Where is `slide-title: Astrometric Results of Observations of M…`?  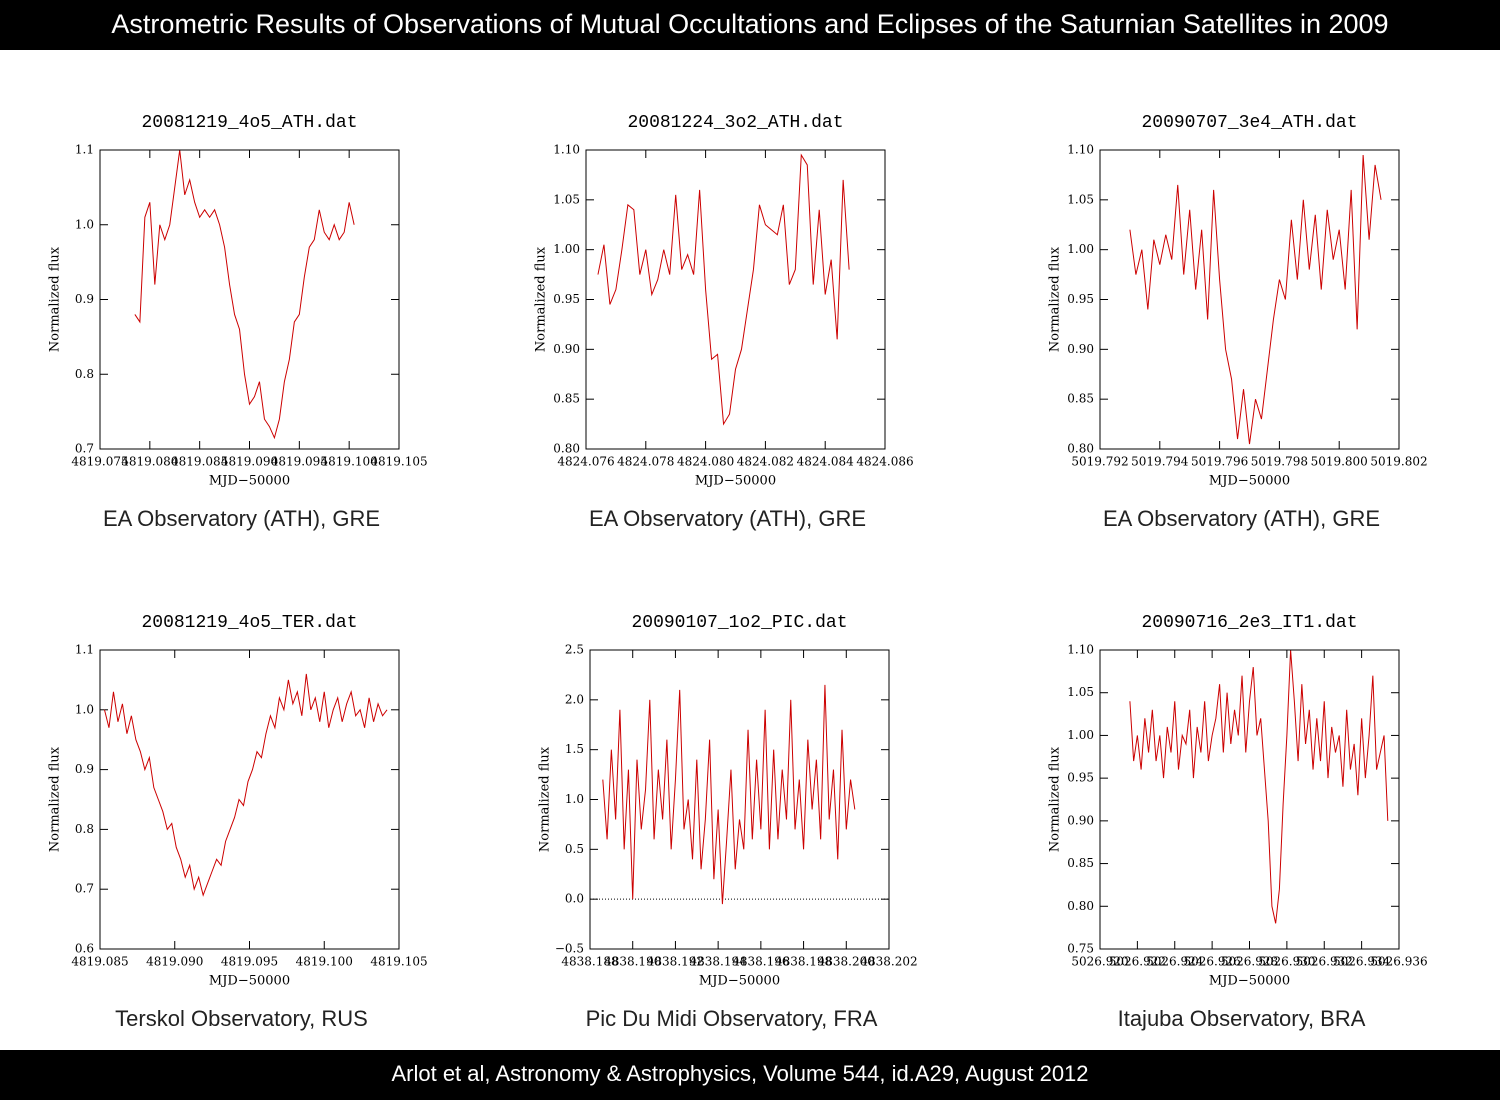
slide-title: Astrometric Results of Observations of M… is located at coordinates (749, 24).